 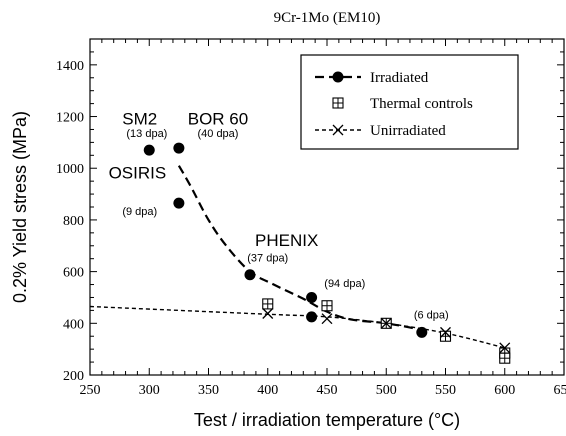 What do you see at coordinates (20, 207) in the screenshot?
I see `y-axis-label: 0.2% Yield stress (MPa)` at bounding box center [20, 207].